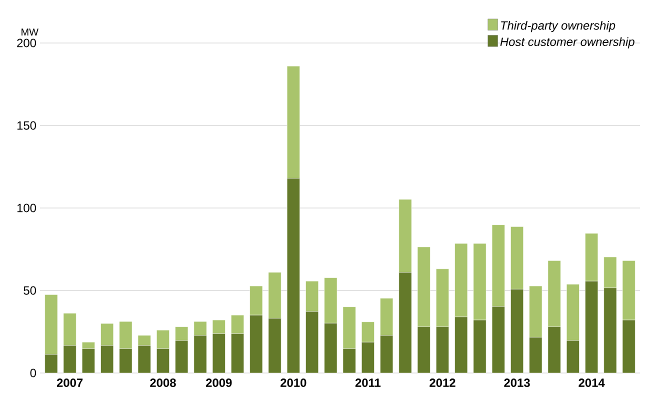  I want to click on x-tick-label: 2007, so click(69, 382).